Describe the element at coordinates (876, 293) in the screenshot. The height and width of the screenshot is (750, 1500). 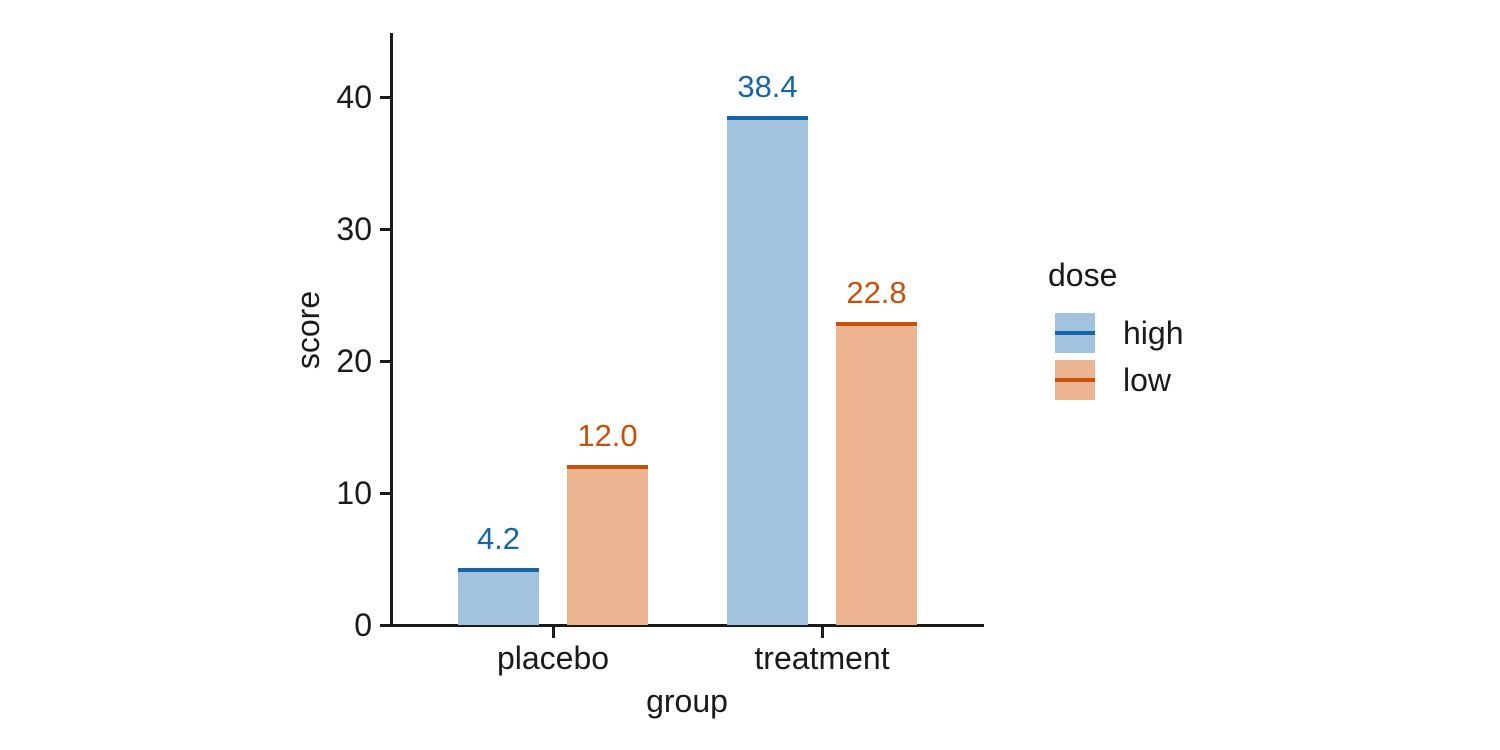
I see `bar-value-treatment-low: 22.8` at that location.